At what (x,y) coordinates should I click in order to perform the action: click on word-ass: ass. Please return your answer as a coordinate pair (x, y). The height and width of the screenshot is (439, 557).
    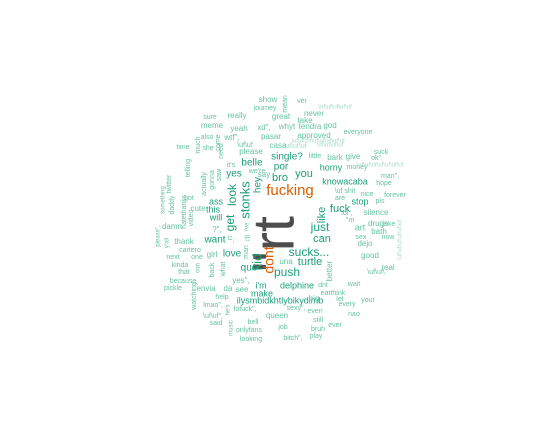
    Looking at the image, I should click on (216, 201).